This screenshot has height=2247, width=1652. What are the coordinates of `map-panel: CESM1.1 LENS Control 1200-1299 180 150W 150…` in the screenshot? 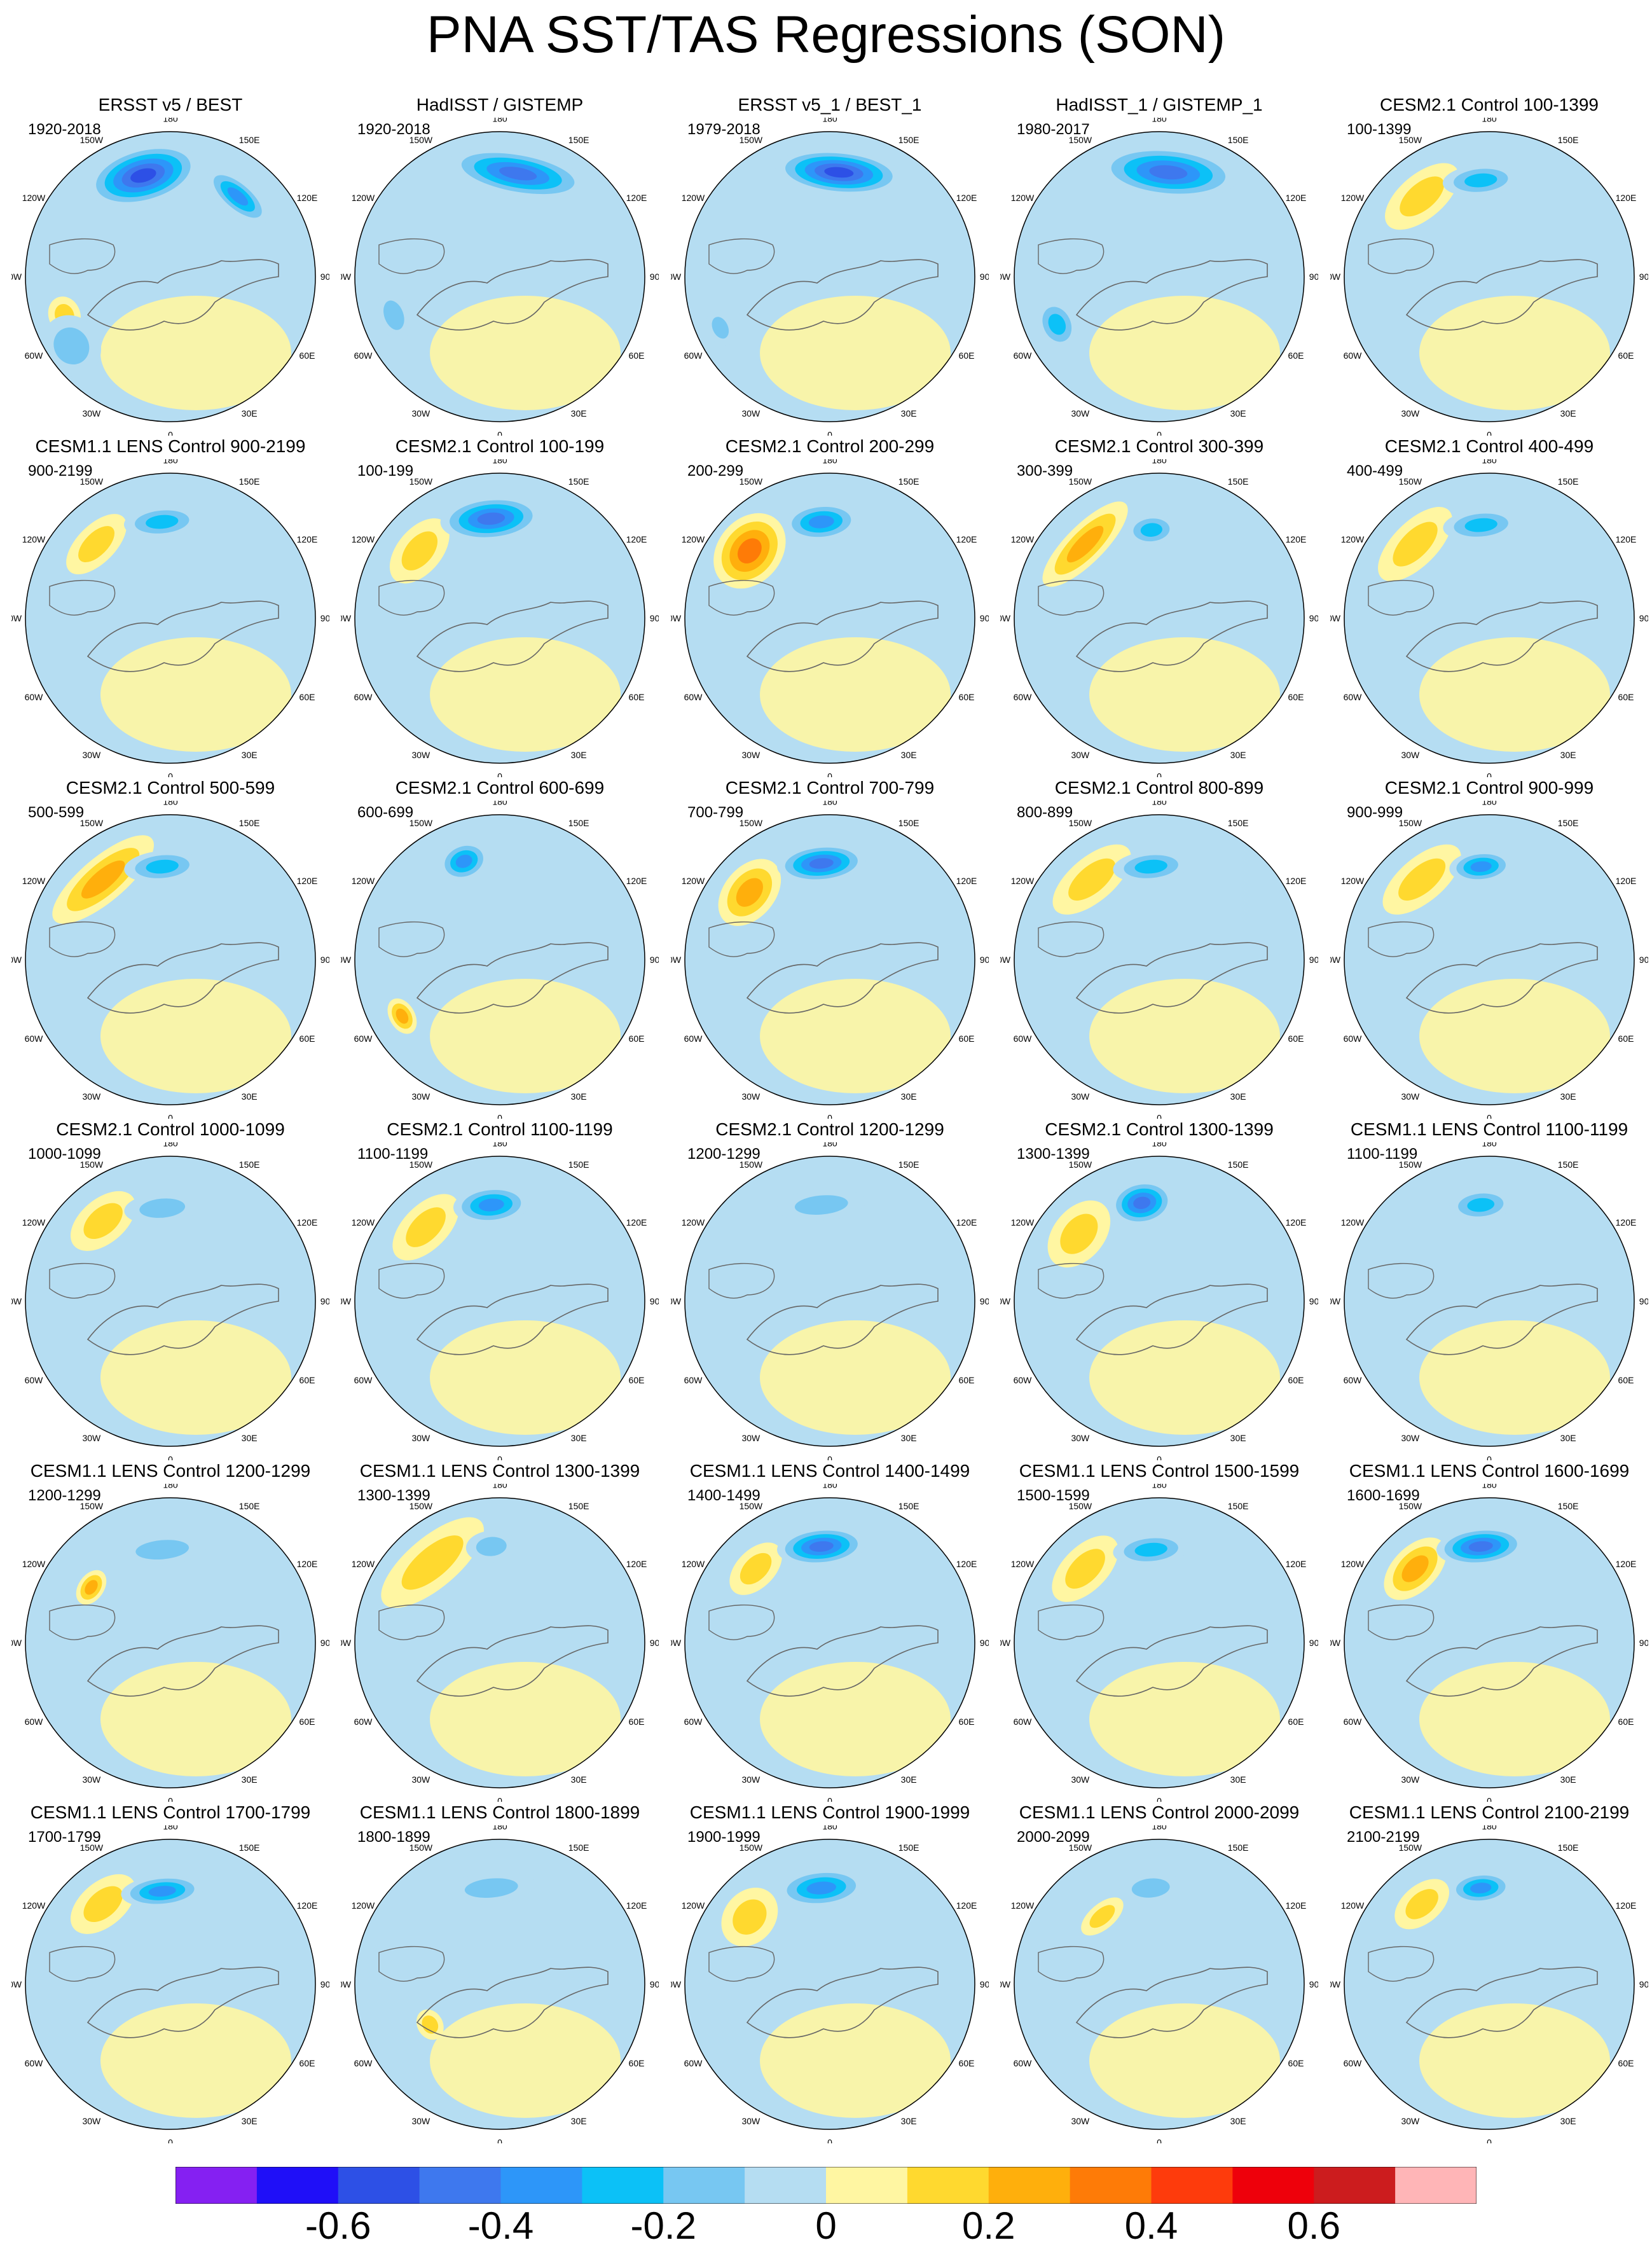 It's located at (170, 1630).